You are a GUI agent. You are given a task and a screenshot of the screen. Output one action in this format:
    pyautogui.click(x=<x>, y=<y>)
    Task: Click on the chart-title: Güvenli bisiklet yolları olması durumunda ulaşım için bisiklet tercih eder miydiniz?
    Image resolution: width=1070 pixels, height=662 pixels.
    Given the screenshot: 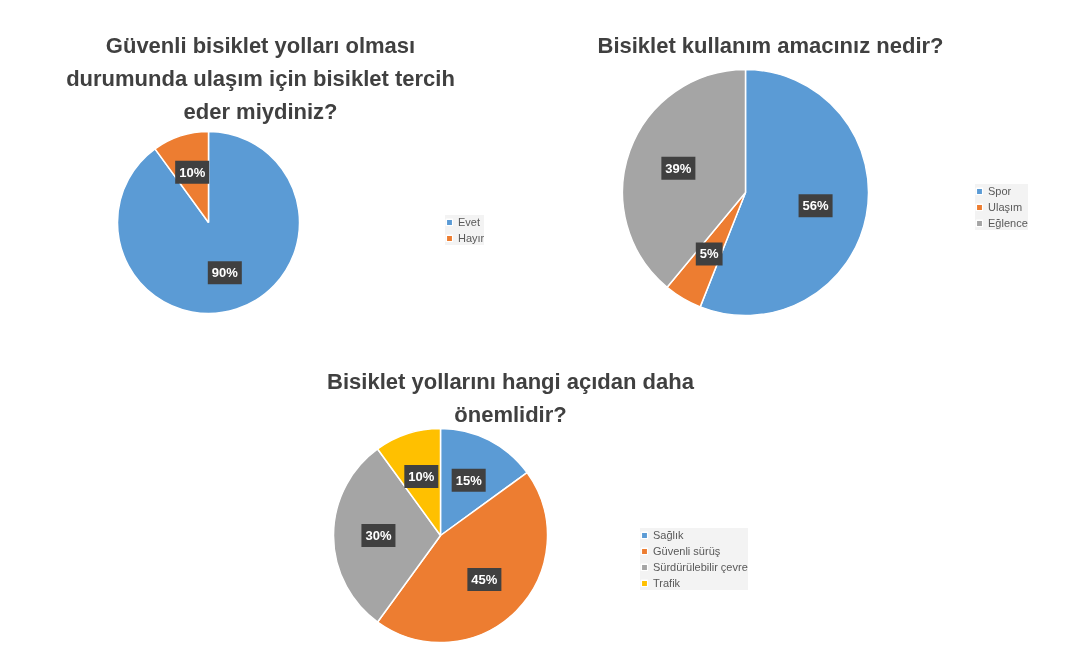 What is the action you would take?
    pyautogui.click(x=260, y=78)
    